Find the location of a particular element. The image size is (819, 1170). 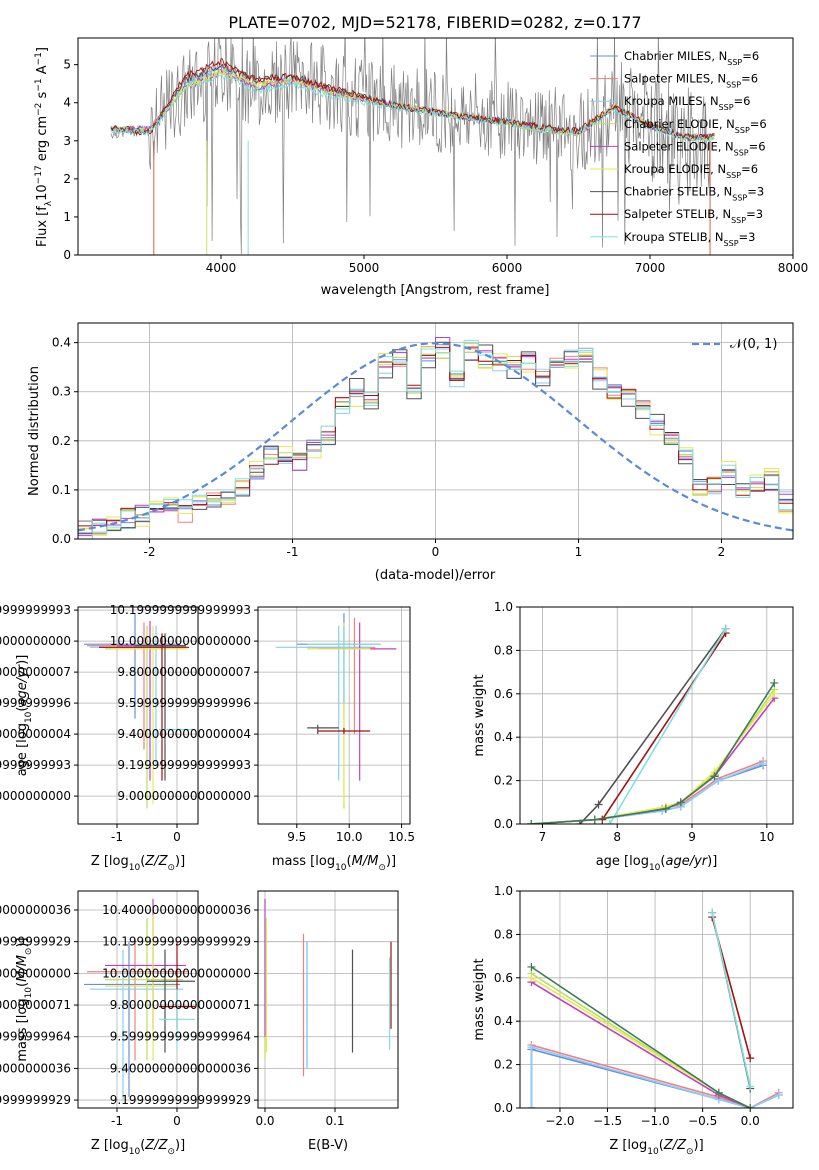

residual-histogram is located at coordinates (435, 436).